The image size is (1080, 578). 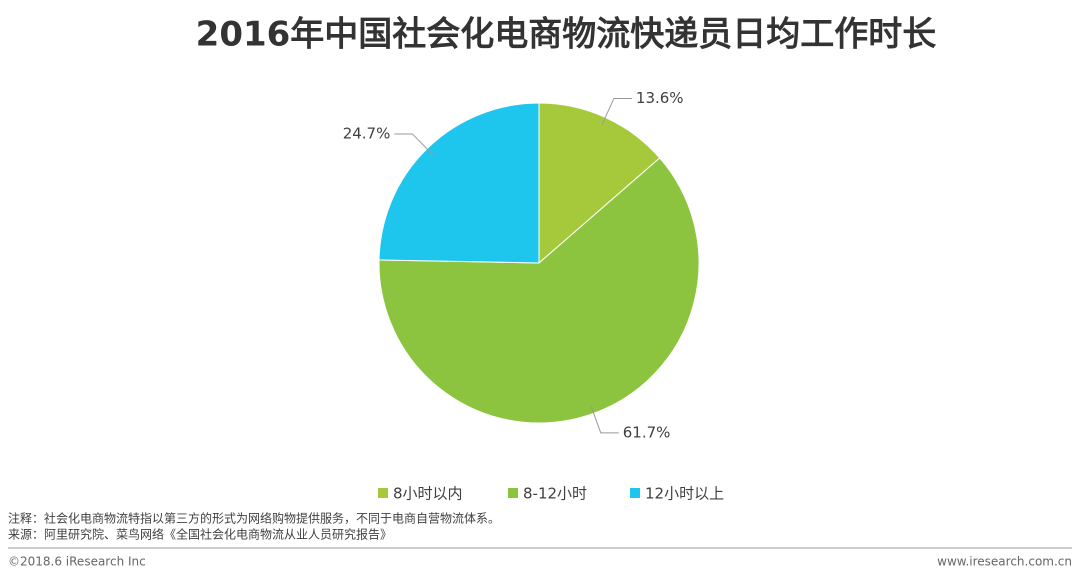 I want to click on legend-label: 8小时以内, so click(x=428, y=494).